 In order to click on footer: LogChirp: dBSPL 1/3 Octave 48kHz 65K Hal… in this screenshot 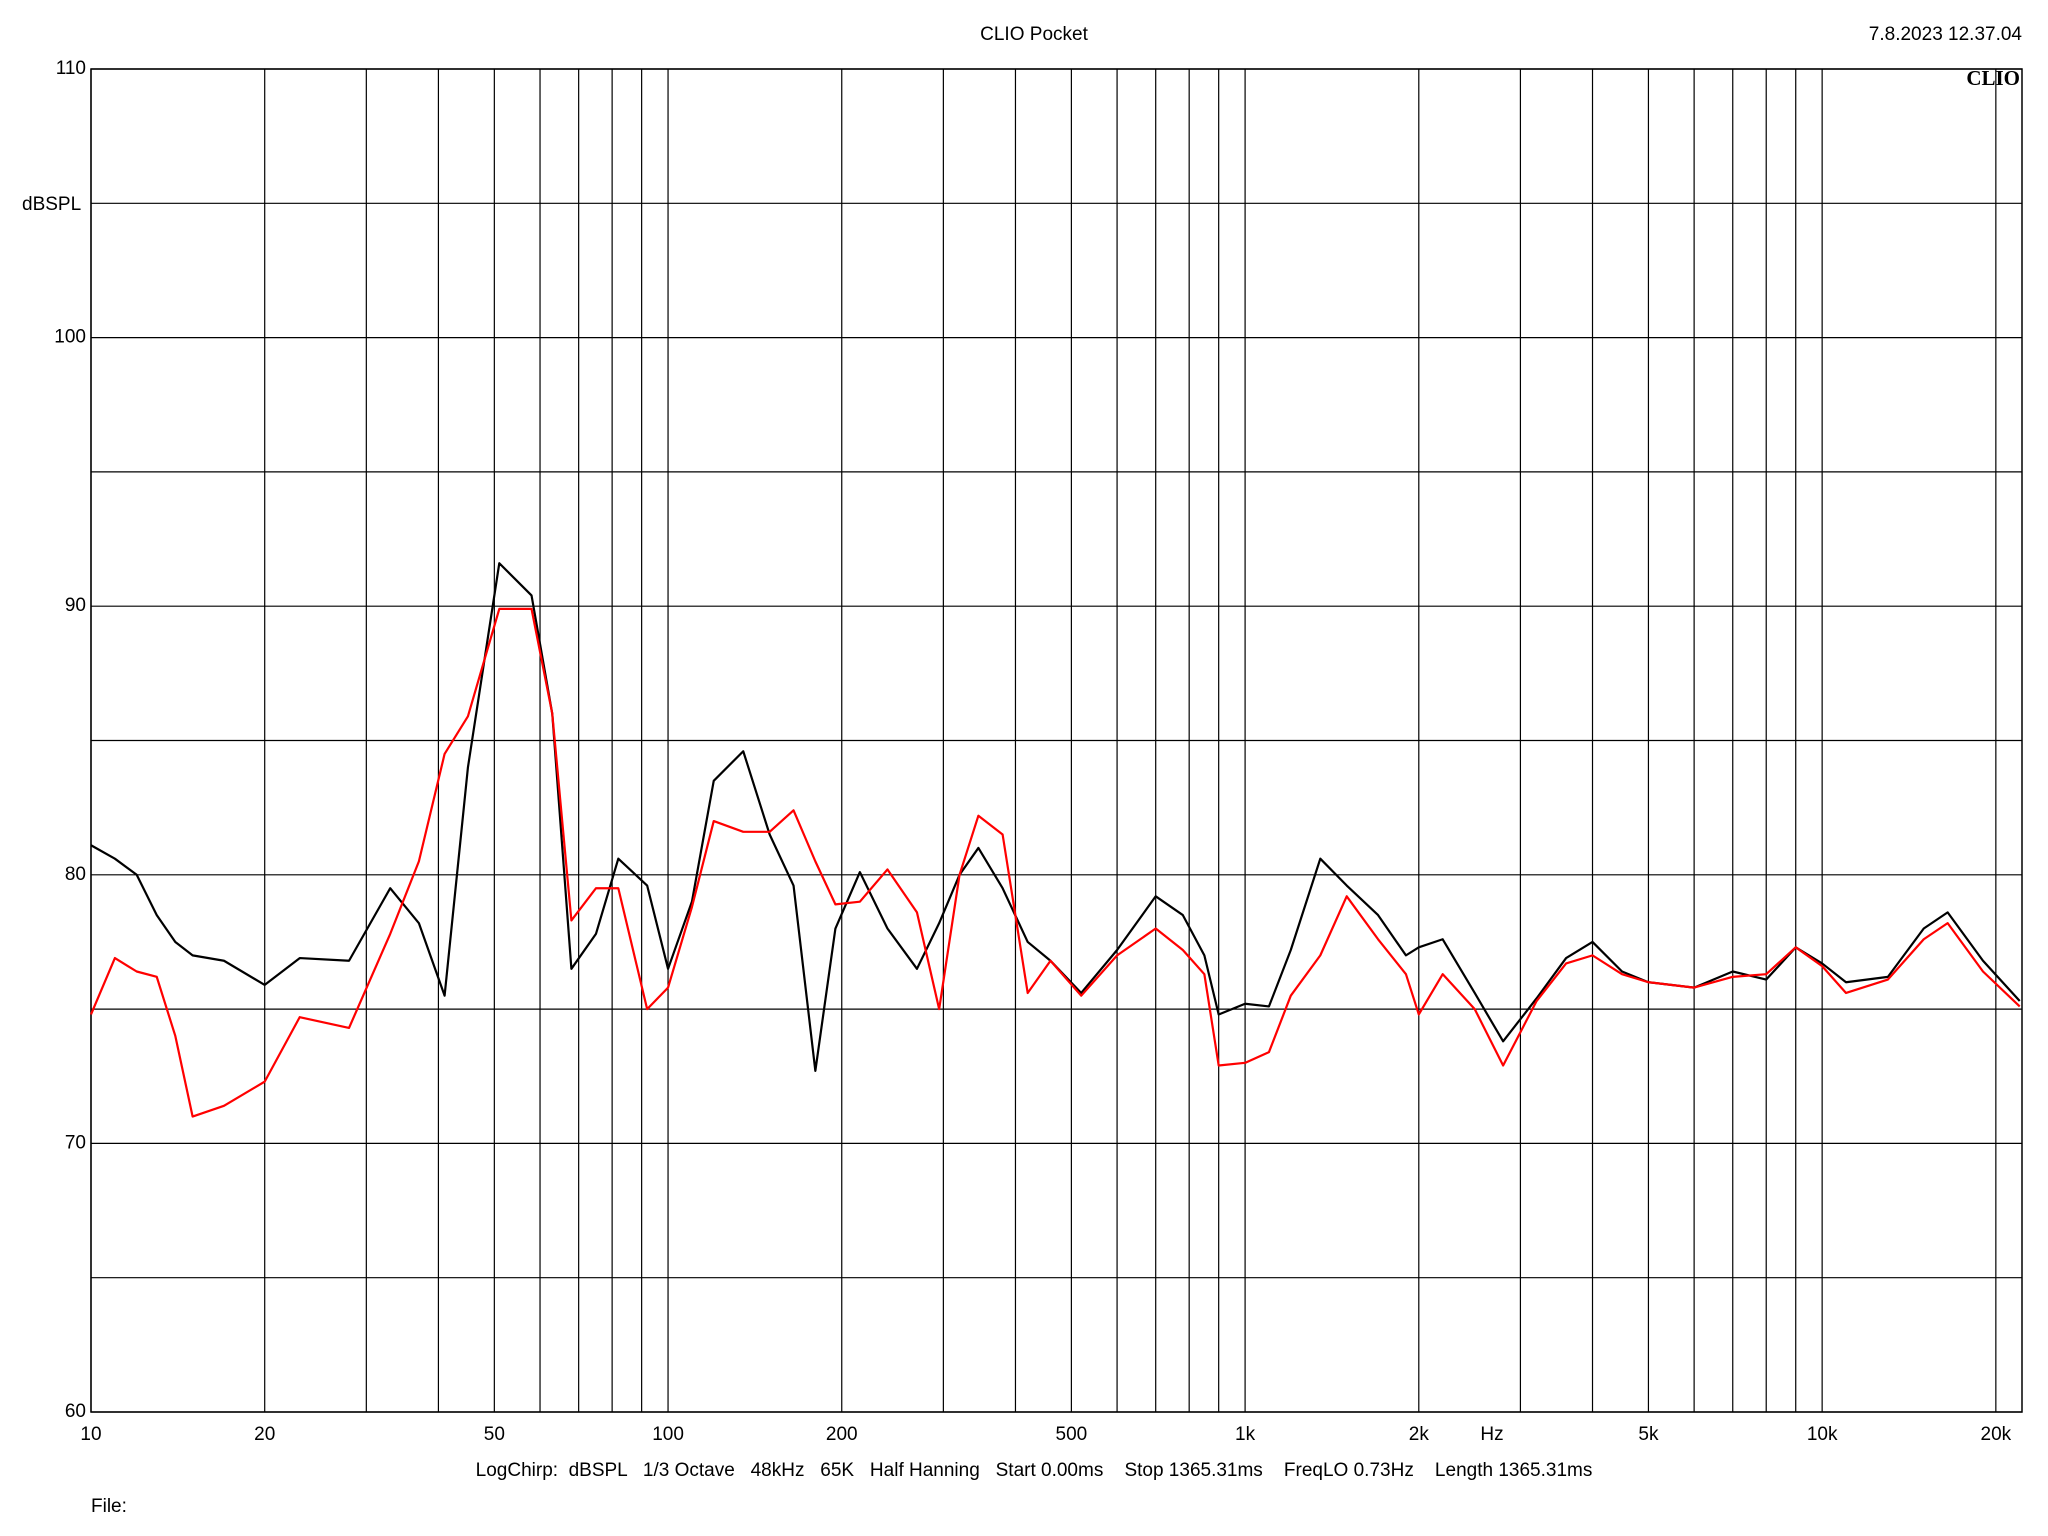, I will do `click(1034, 1470)`.